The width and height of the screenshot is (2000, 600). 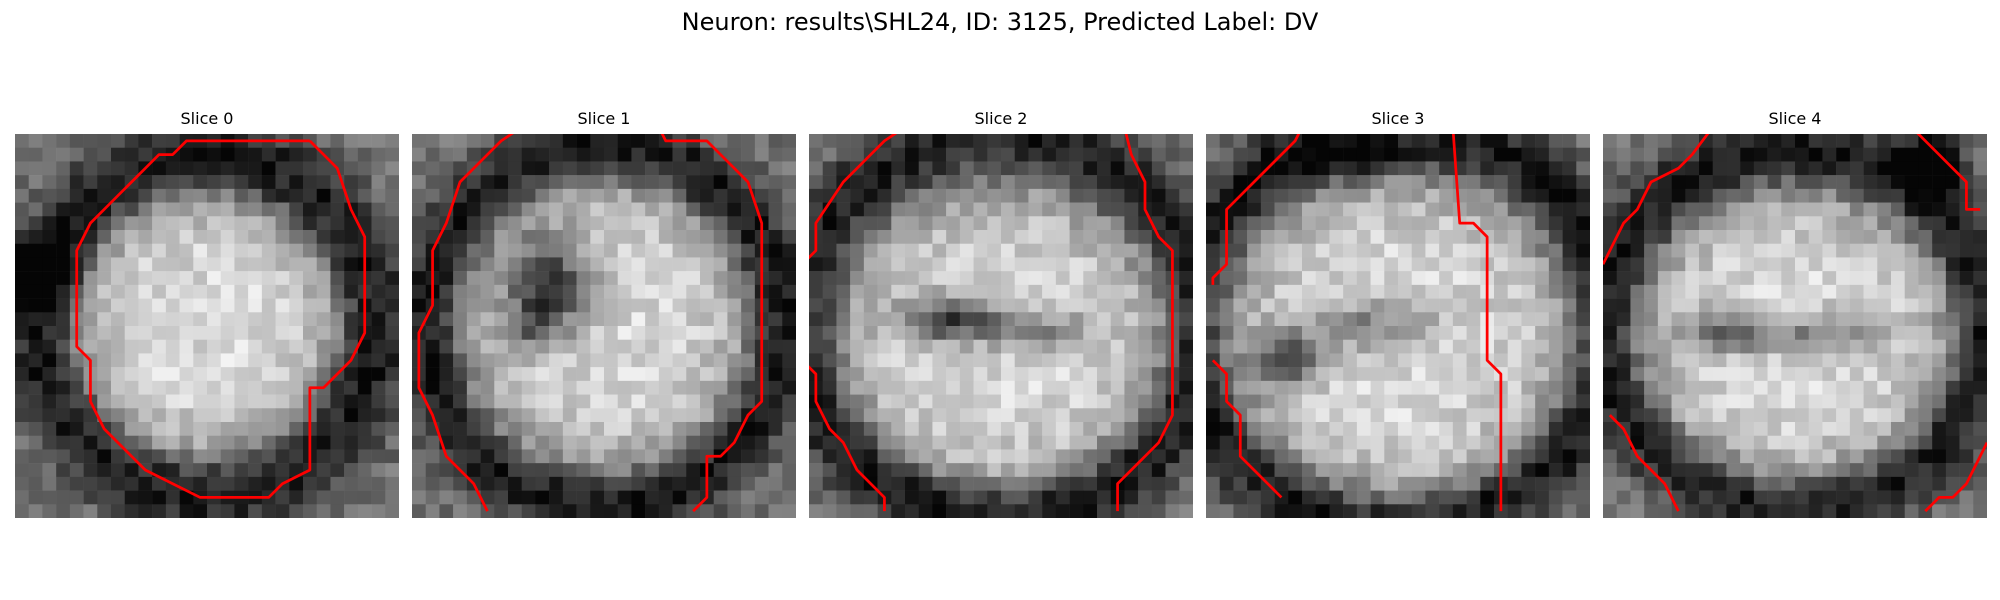 I want to click on slice-panel-0: Slice 0, so click(x=207, y=313).